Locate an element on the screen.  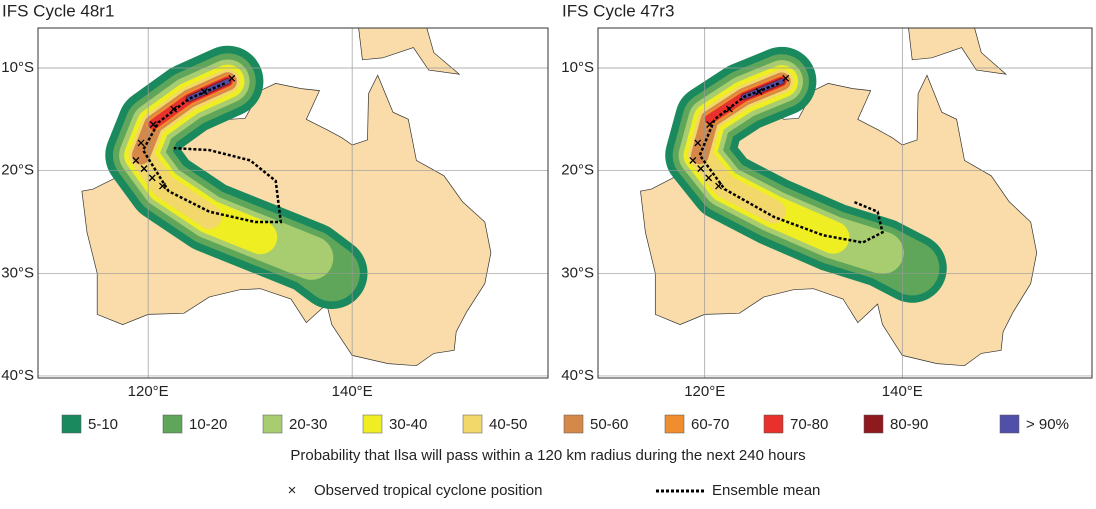
legend-label: 10-20 is located at coordinates (208, 424).